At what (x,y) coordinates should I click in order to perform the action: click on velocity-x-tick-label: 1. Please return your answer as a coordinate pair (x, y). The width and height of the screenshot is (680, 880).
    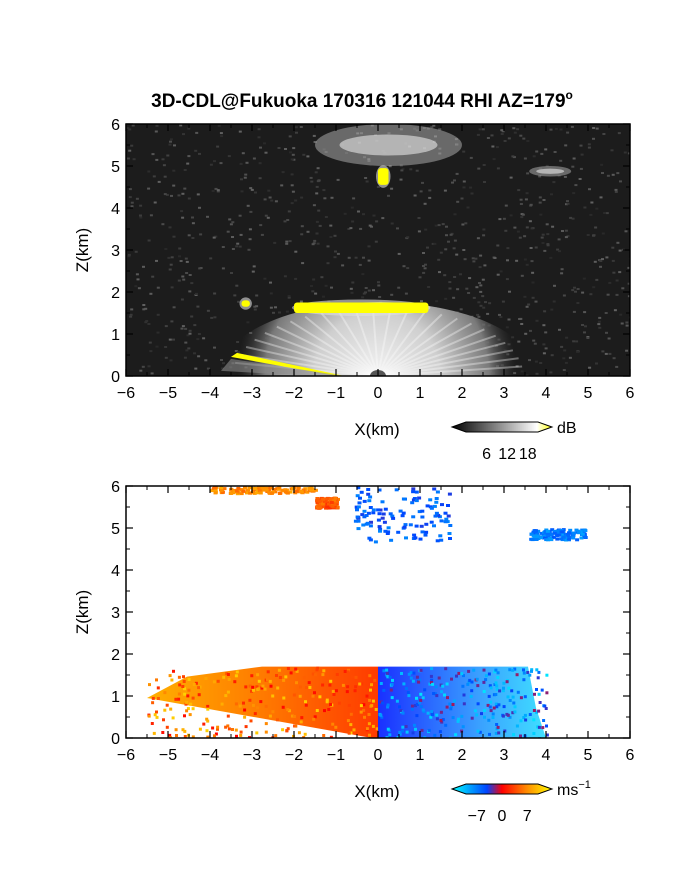
    Looking at the image, I should click on (420, 755).